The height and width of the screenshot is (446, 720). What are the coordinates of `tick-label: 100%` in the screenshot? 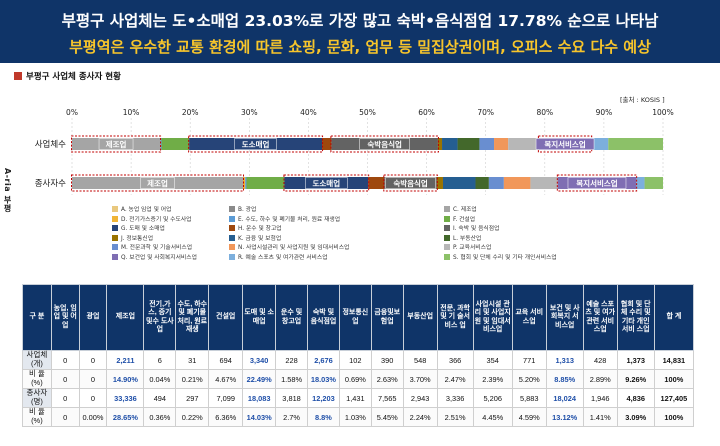 It's located at (662, 112).